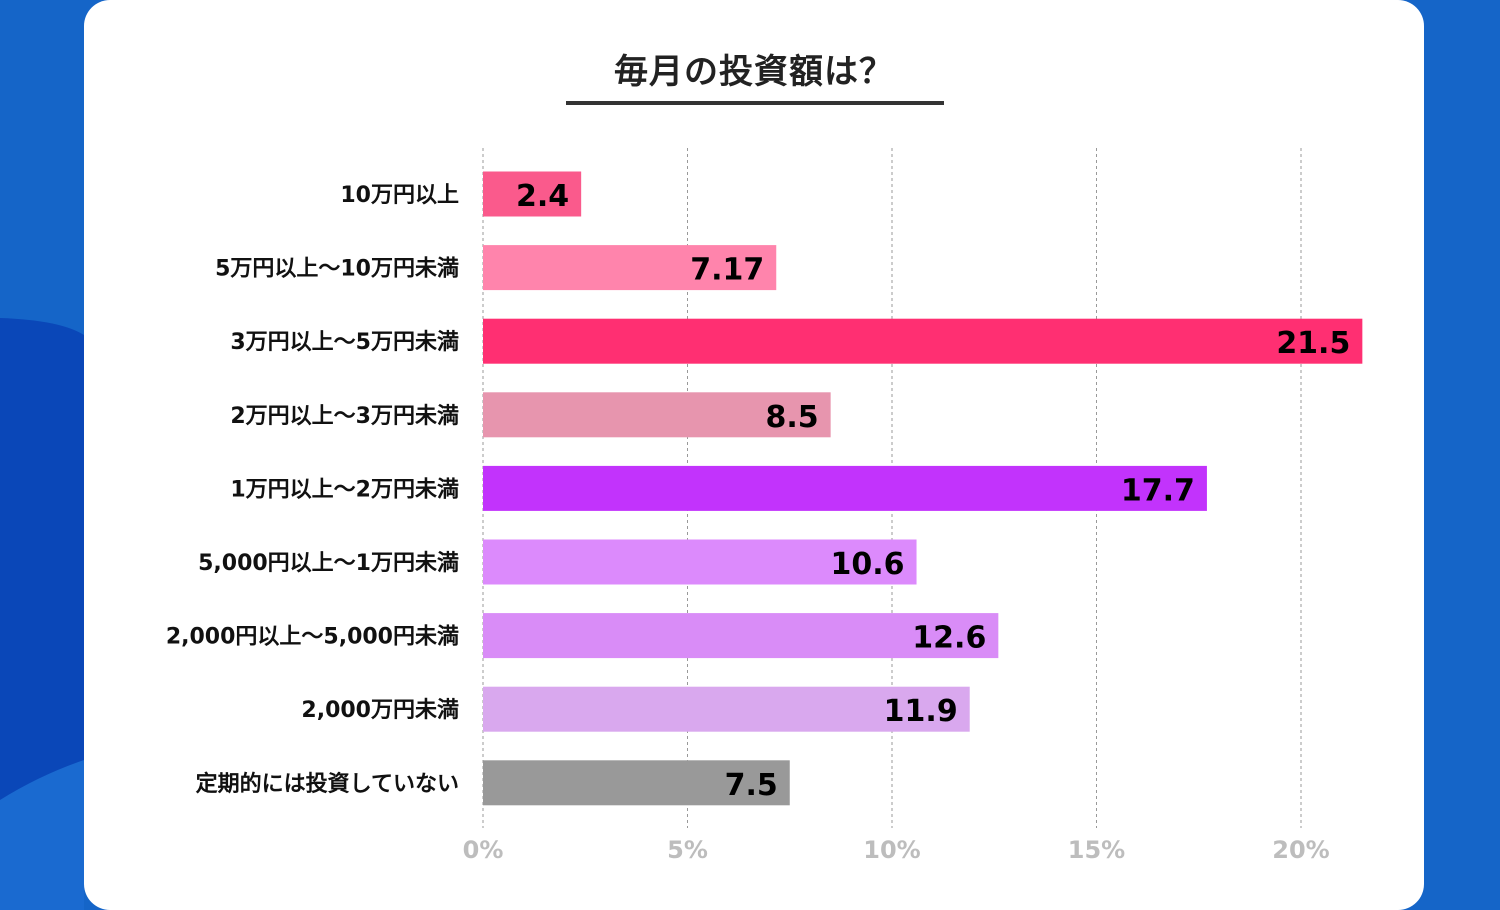 The height and width of the screenshot is (910, 1500). I want to click on category-label: 3万円以上～5万円未満, so click(344, 342).